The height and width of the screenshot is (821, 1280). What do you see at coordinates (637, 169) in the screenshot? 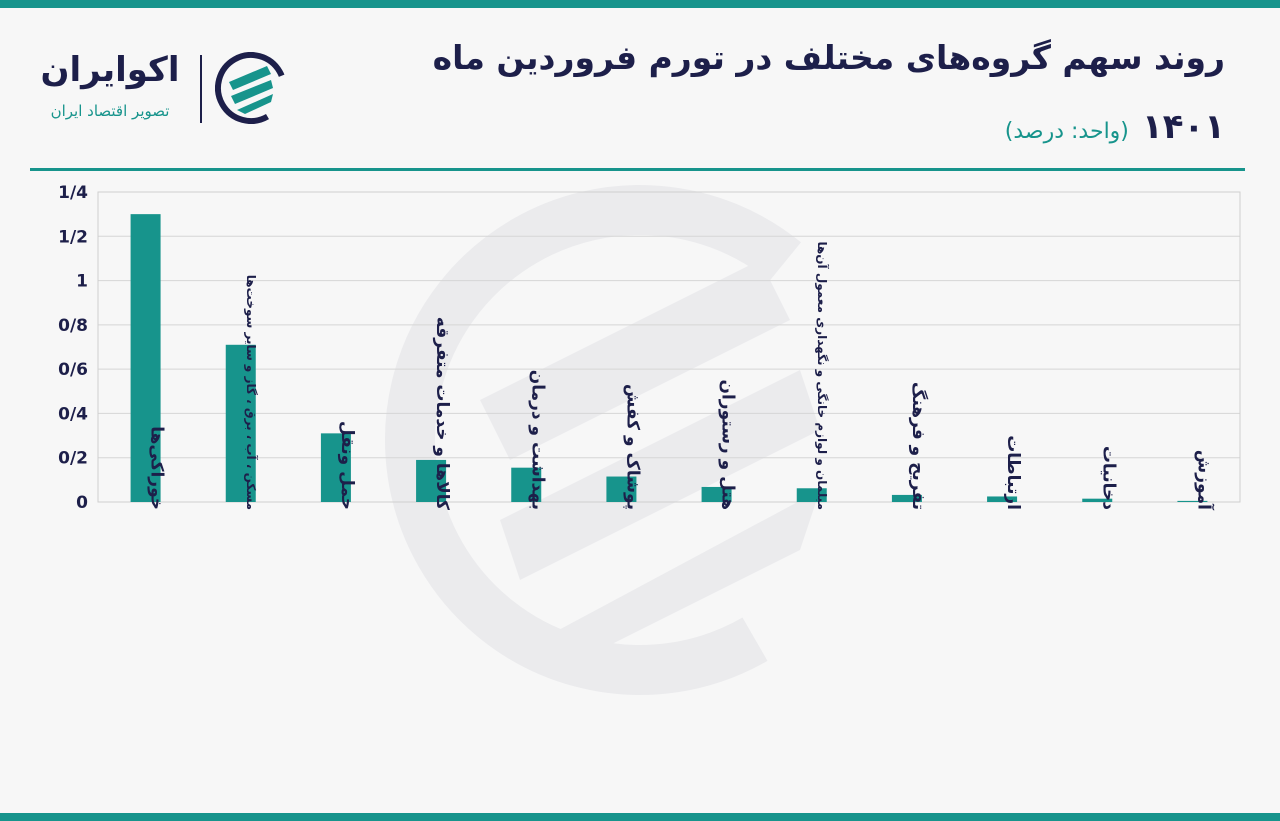
I see `header-divider` at bounding box center [637, 169].